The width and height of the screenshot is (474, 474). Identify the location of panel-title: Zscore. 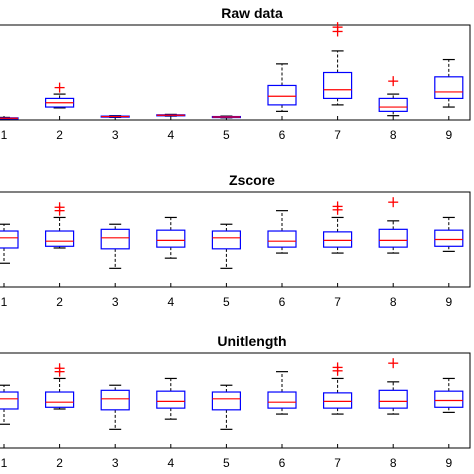
(252, 180).